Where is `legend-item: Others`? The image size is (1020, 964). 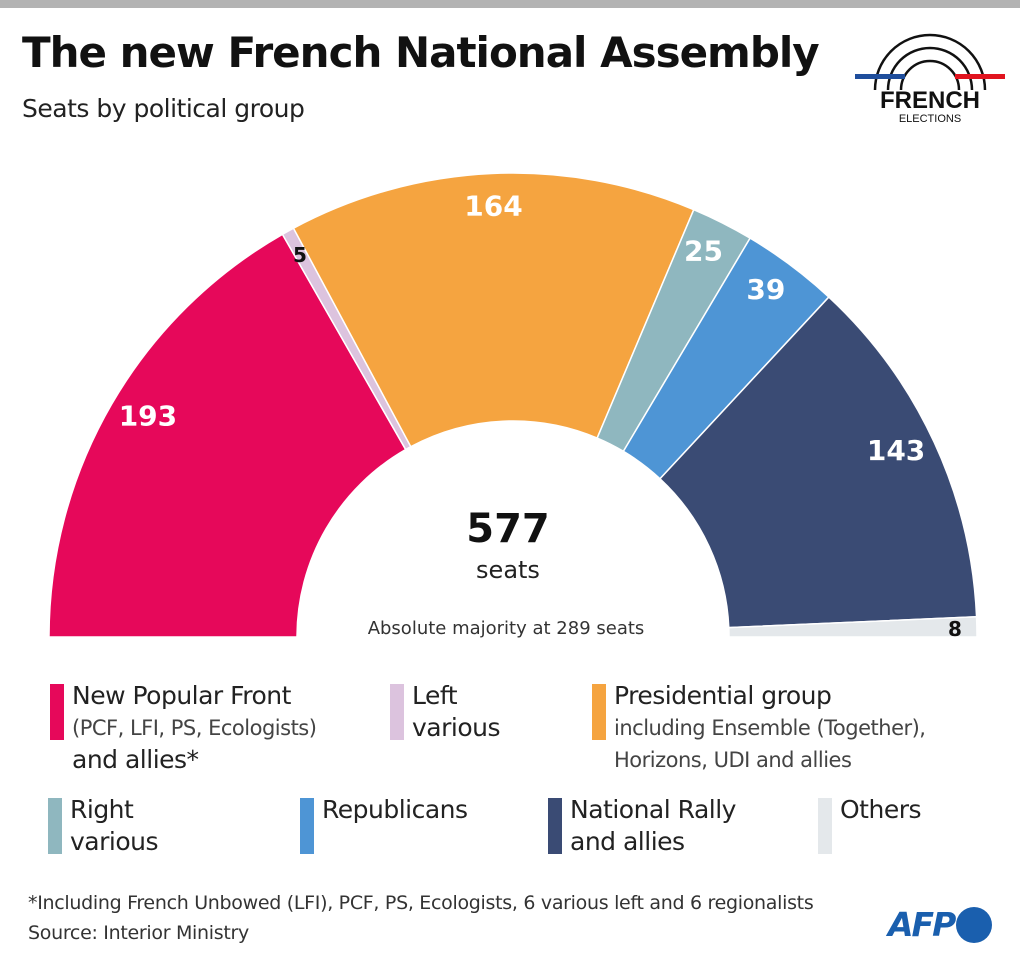
legend-item: Others is located at coordinates (870, 824).